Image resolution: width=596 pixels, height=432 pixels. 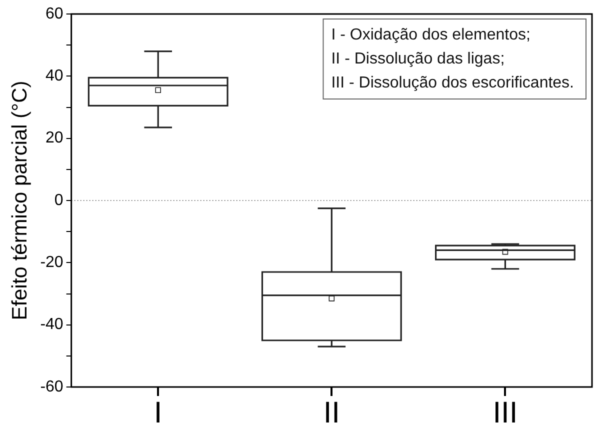 What do you see at coordinates (452, 83) in the screenshot?
I see `annotation: III - Dissolução dos escorificantes.` at bounding box center [452, 83].